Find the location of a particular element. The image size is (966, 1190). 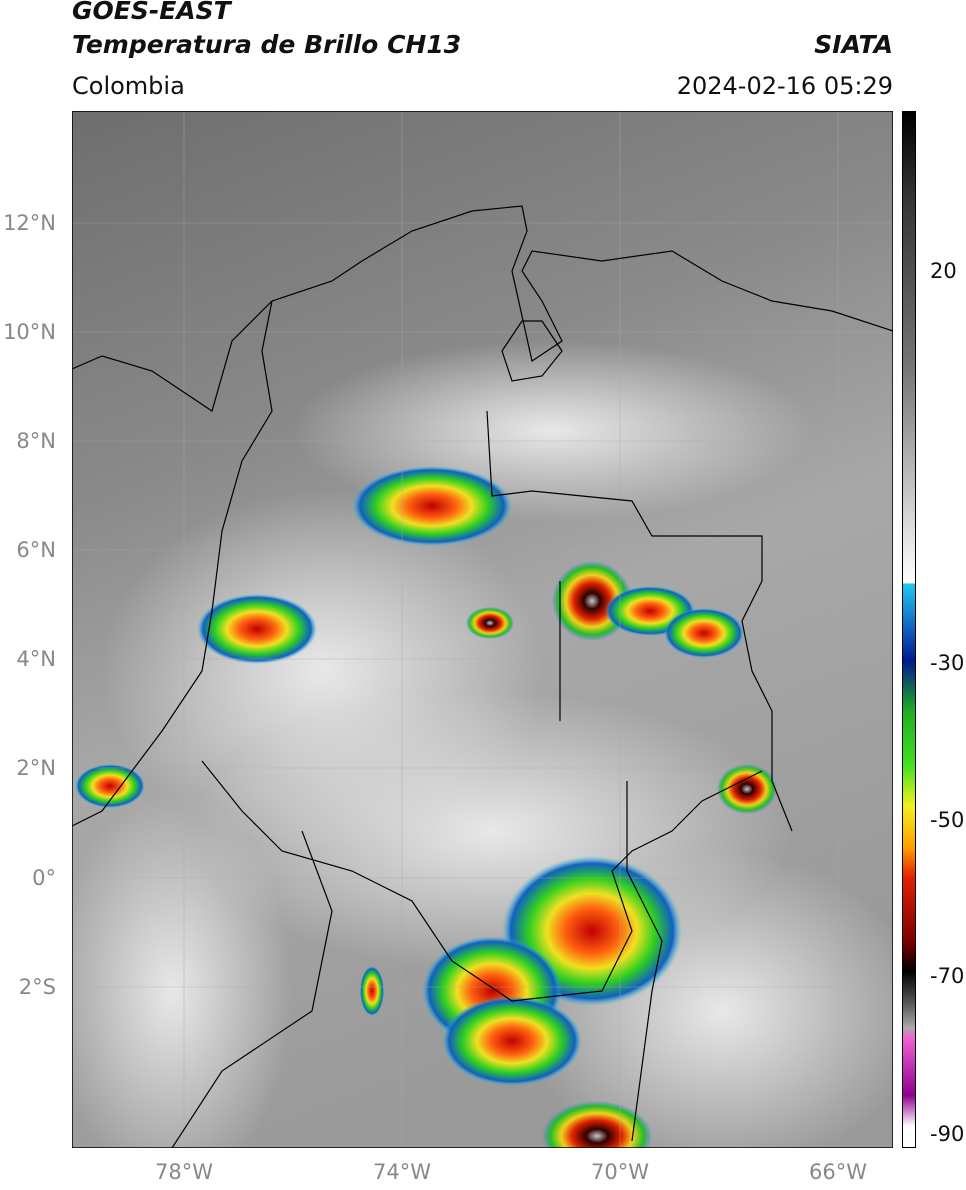

lat-label: 2°N is located at coordinates (36, 768).